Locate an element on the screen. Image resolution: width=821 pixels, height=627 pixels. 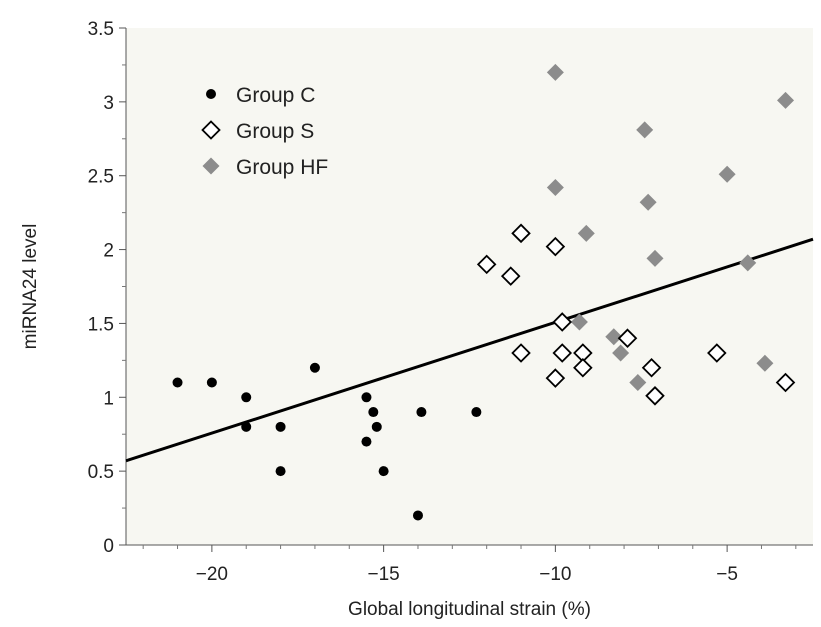
y-axis-label: miRNA24 level is located at coordinates (30, 287).